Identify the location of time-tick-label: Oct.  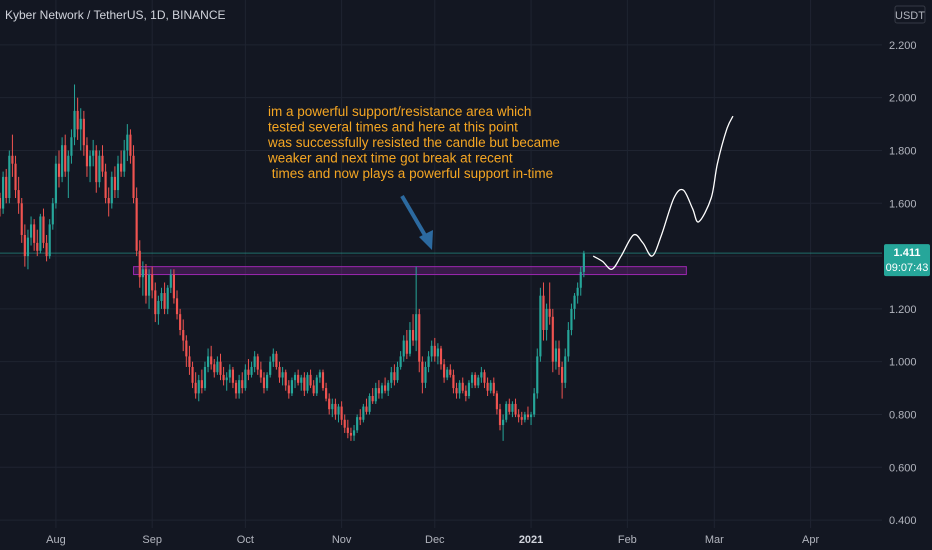
(245, 540).